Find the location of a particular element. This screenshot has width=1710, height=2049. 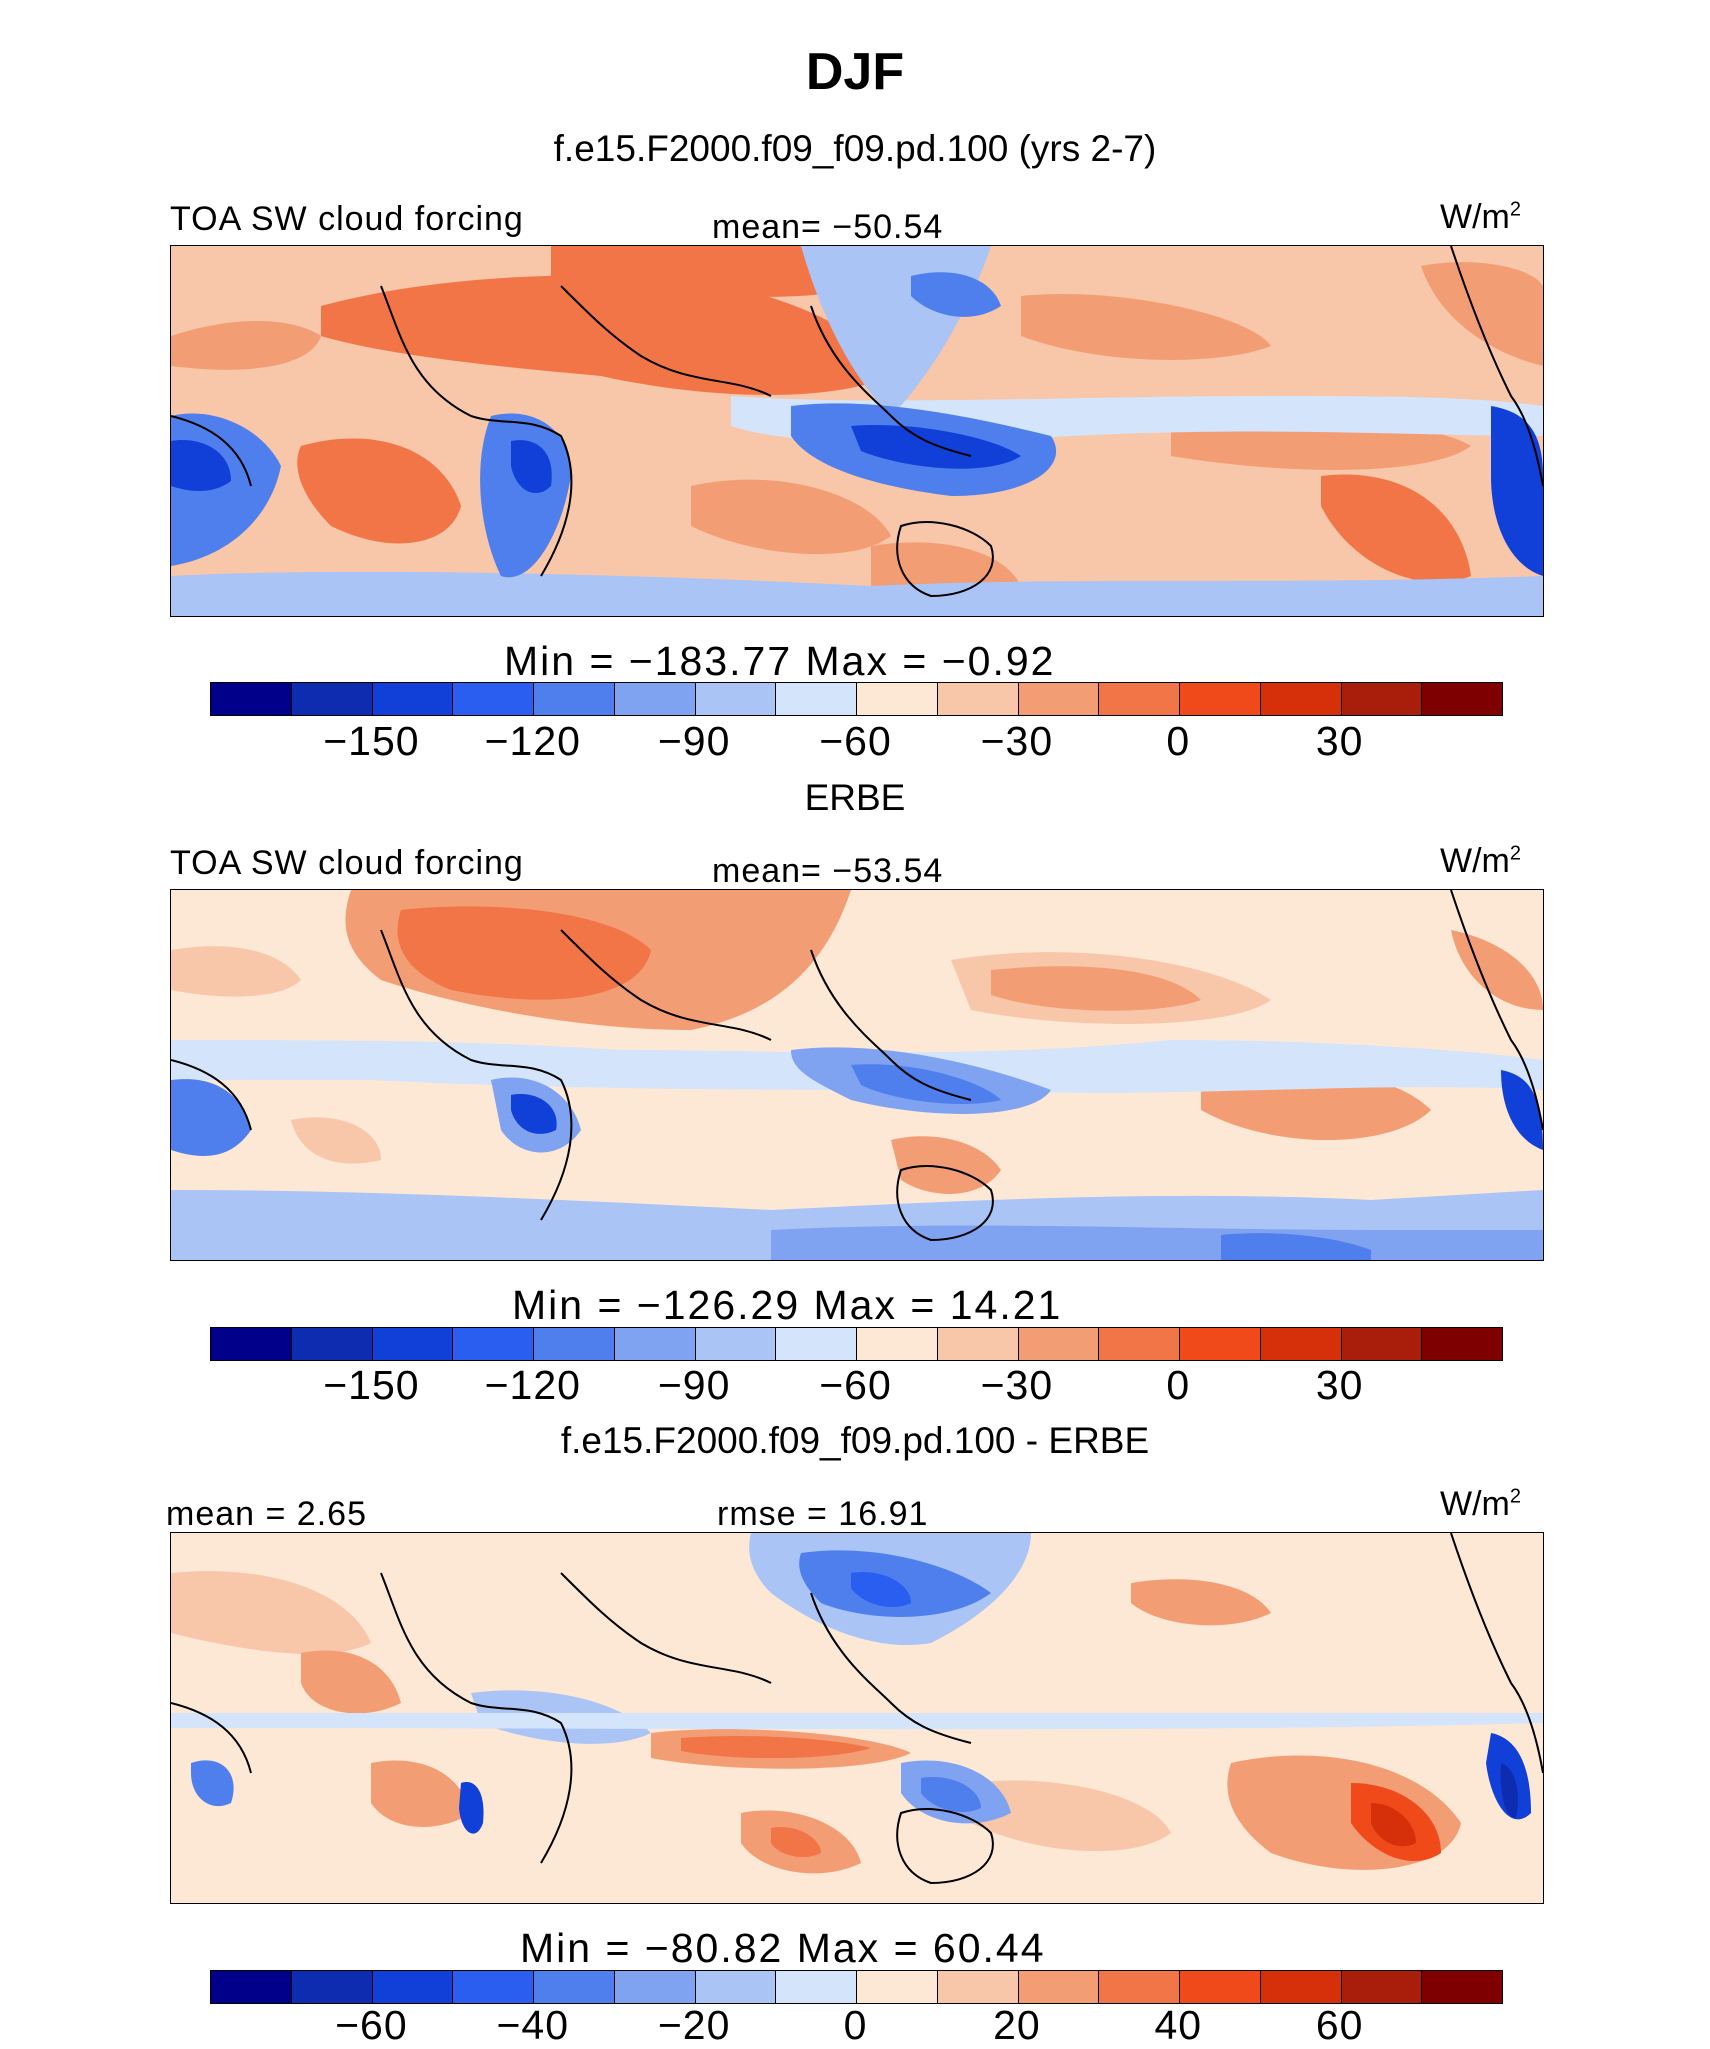

panel3-mean-label: mean = 2.65 is located at coordinates (266, 1514).